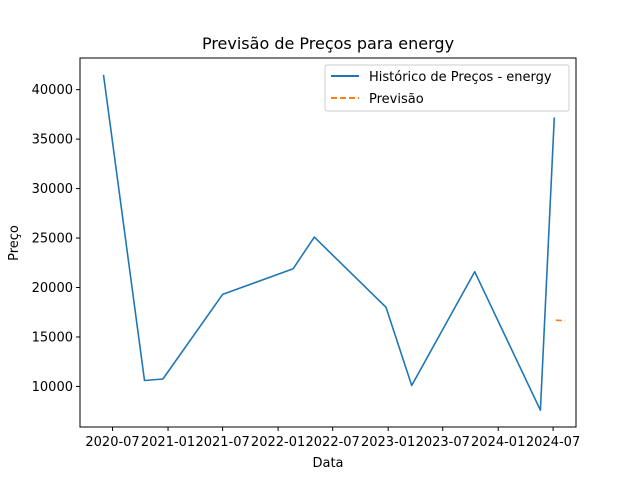 The image size is (640, 480). I want to click on legend-label-forecast: Previsão, so click(396, 99).